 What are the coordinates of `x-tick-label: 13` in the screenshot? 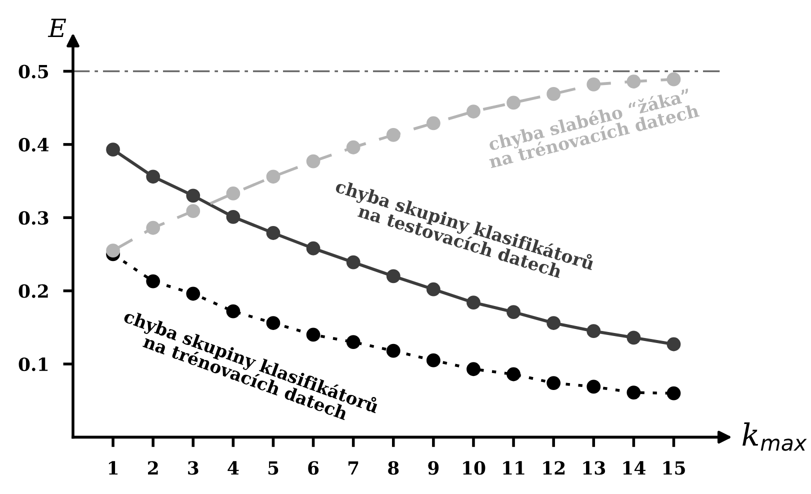 It's located at (594, 468).